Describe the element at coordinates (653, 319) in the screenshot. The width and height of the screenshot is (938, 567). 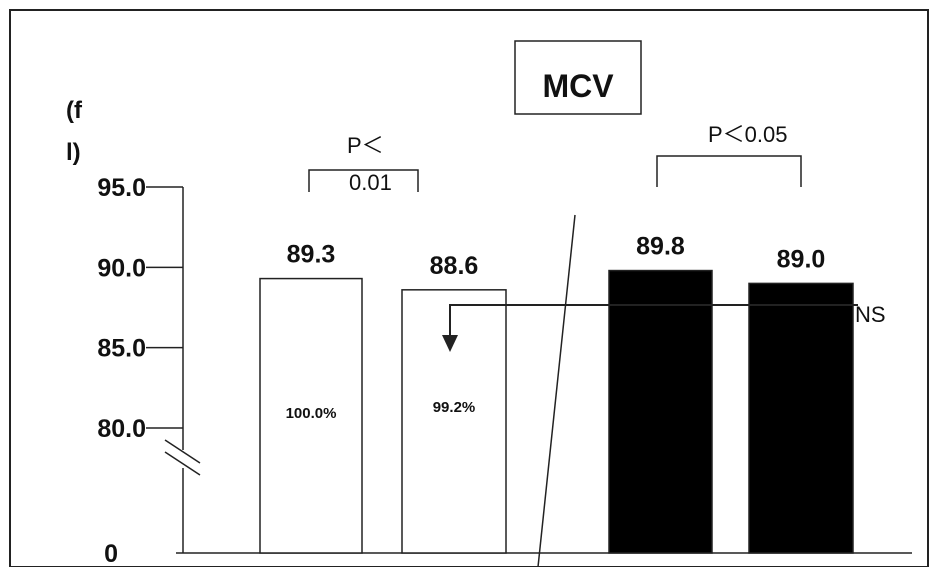
I see `ns-comparison-arrow` at that location.